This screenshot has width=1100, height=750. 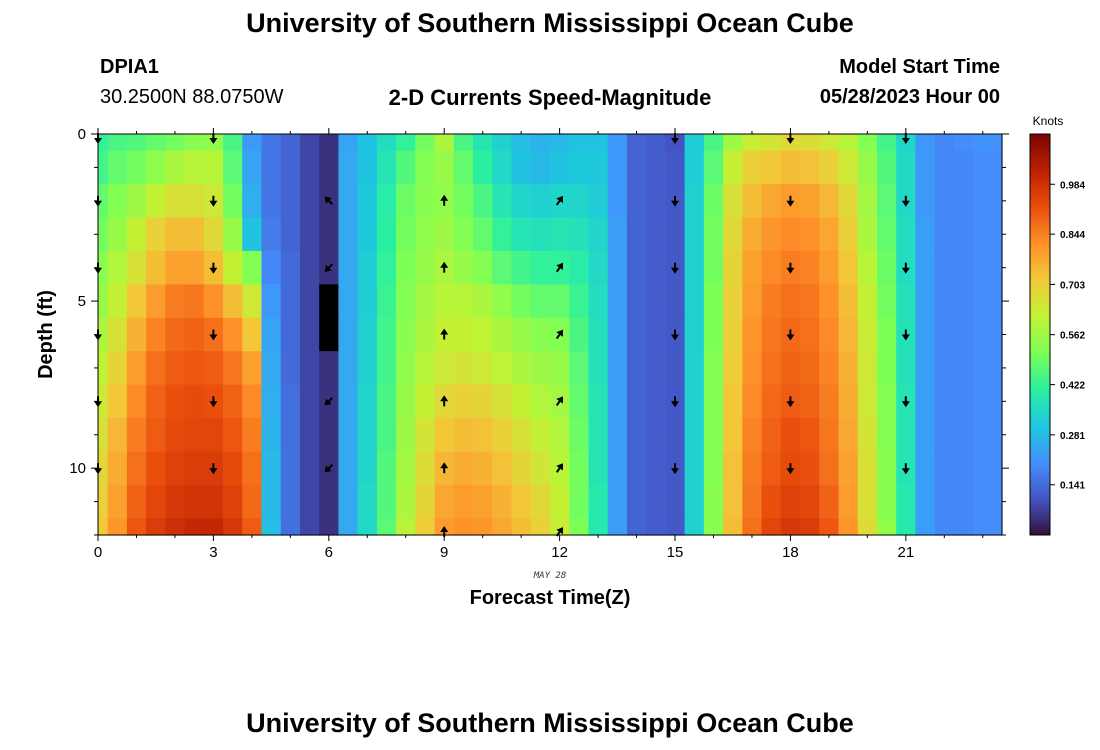 I want to click on colorbar-tick-label: 0.844, so click(x=1072, y=235).